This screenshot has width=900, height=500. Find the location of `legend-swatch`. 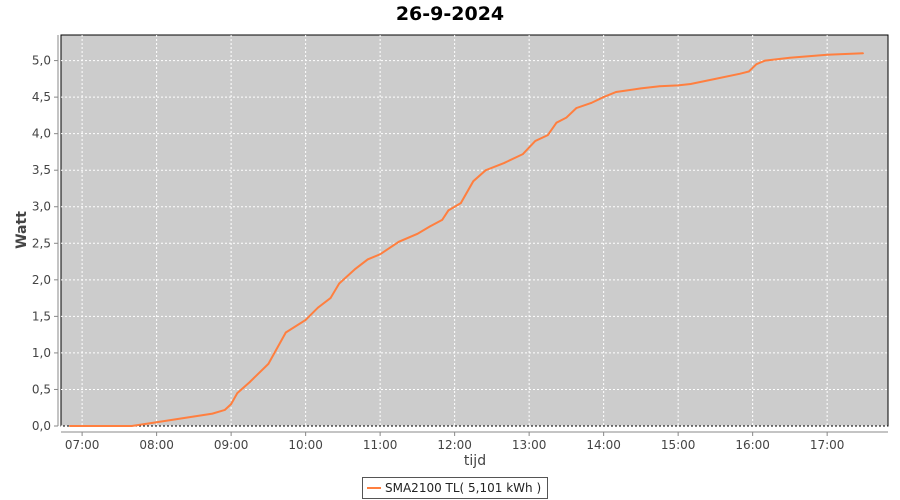

legend-swatch is located at coordinates (374, 488).